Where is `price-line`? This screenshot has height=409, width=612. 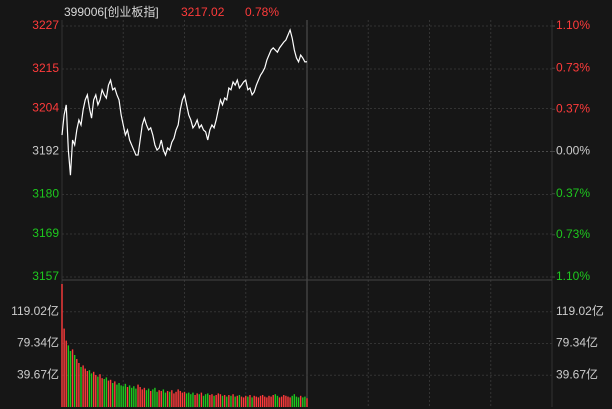 price-line is located at coordinates (184, 102).